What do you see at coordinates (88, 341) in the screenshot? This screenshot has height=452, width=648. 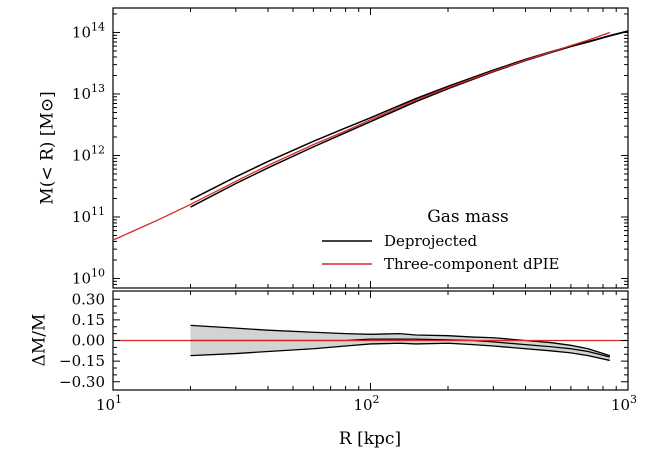 I see `y-tick-label-bottom-2: 0.00` at bounding box center [88, 341].